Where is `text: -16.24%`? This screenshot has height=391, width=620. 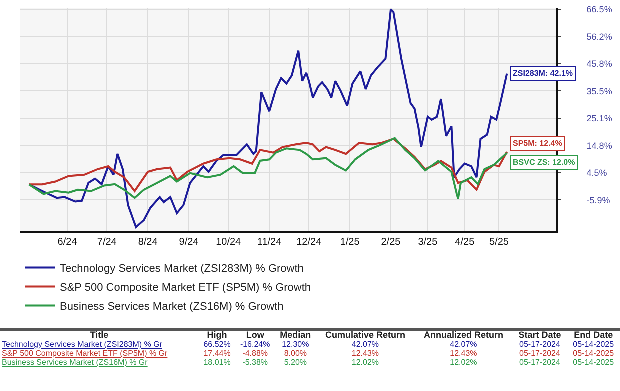
text: -16.24% is located at coordinates (255, 344).